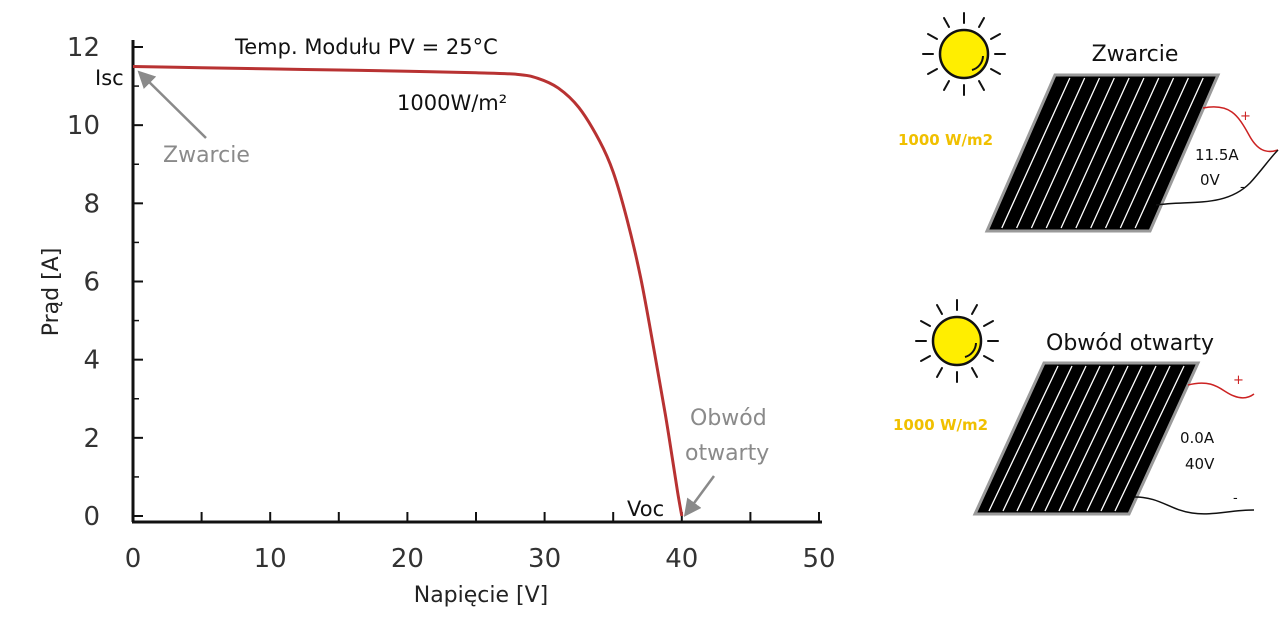 The height and width of the screenshot is (629, 1280). Describe the element at coordinates (91, 361) in the screenshot. I see `y-tick-label: 4` at that location.